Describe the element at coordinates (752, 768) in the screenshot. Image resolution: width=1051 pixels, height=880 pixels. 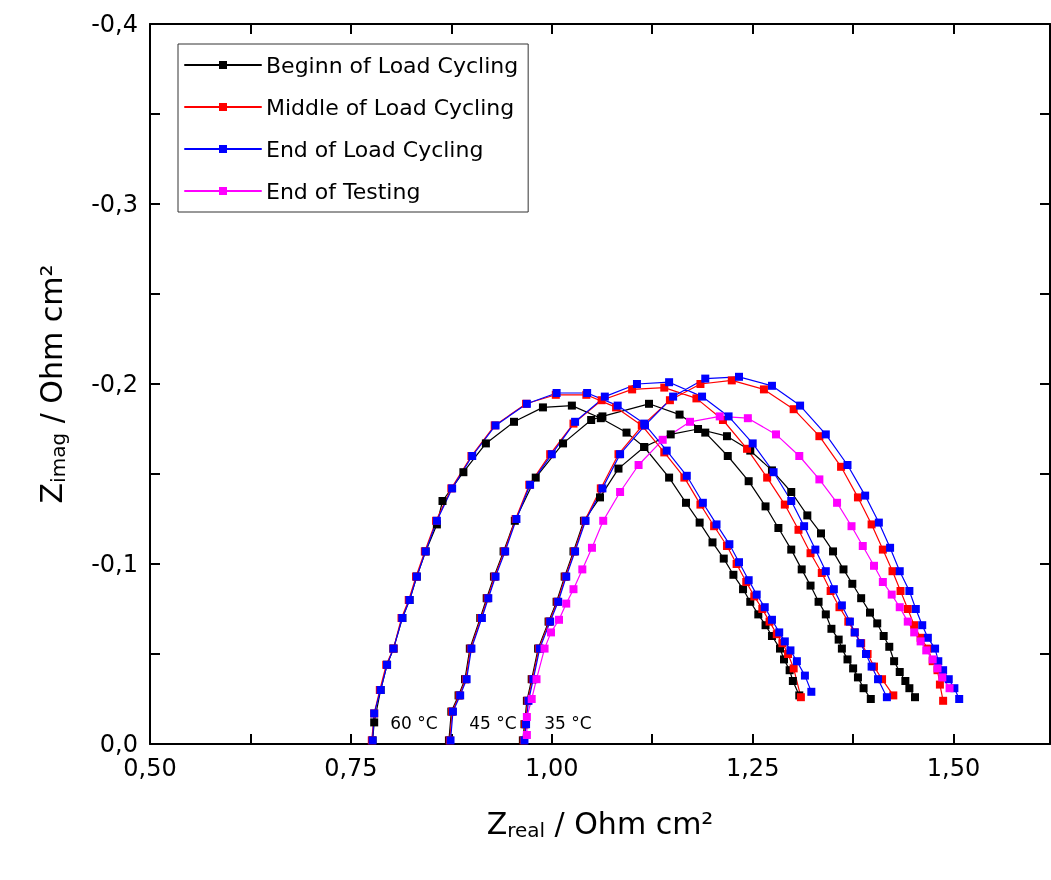
I see `x-tick-label: 1,25` at that location.